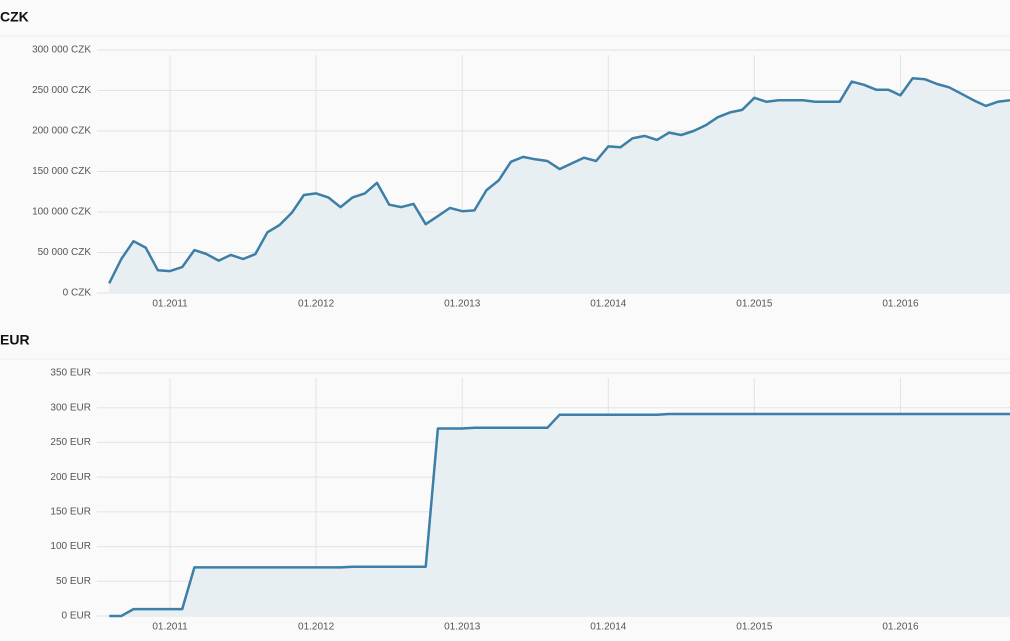 The height and width of the screenshot is (641, 1010). What do you see at coordinates (76, 616) in the screenshot?
I see `y-tick-label: 0 EUR` at bounding box center [76, 616].